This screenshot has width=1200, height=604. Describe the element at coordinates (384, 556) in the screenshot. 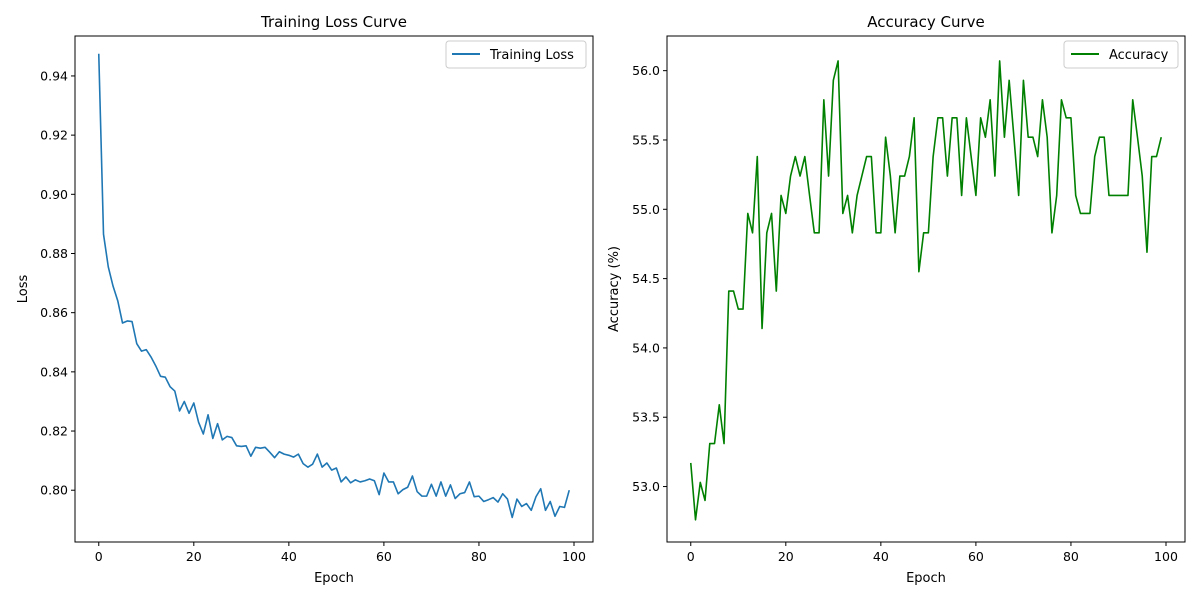

I see `loss-x-tick-label: 60` at that location.